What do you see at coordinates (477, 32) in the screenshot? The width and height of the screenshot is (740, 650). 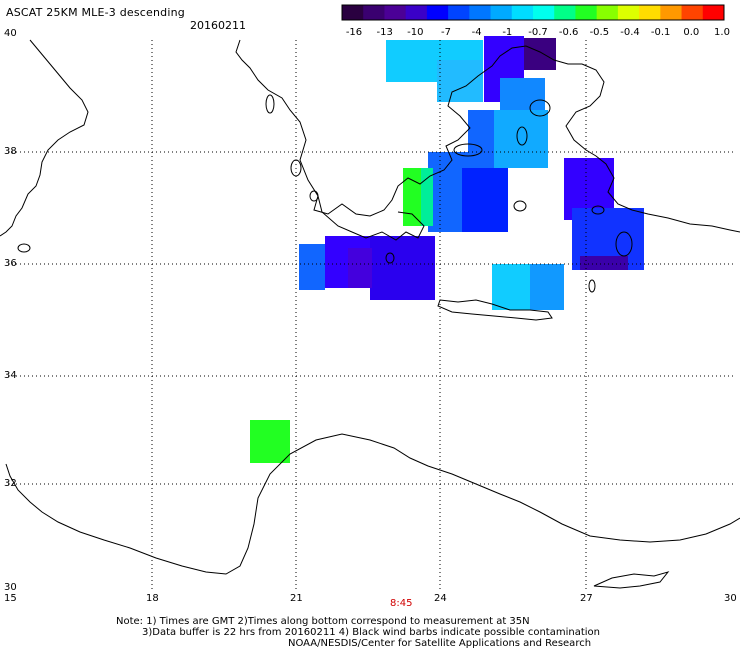 I see `colorbar-tick-label: -4` at bounding box center [477, 32].